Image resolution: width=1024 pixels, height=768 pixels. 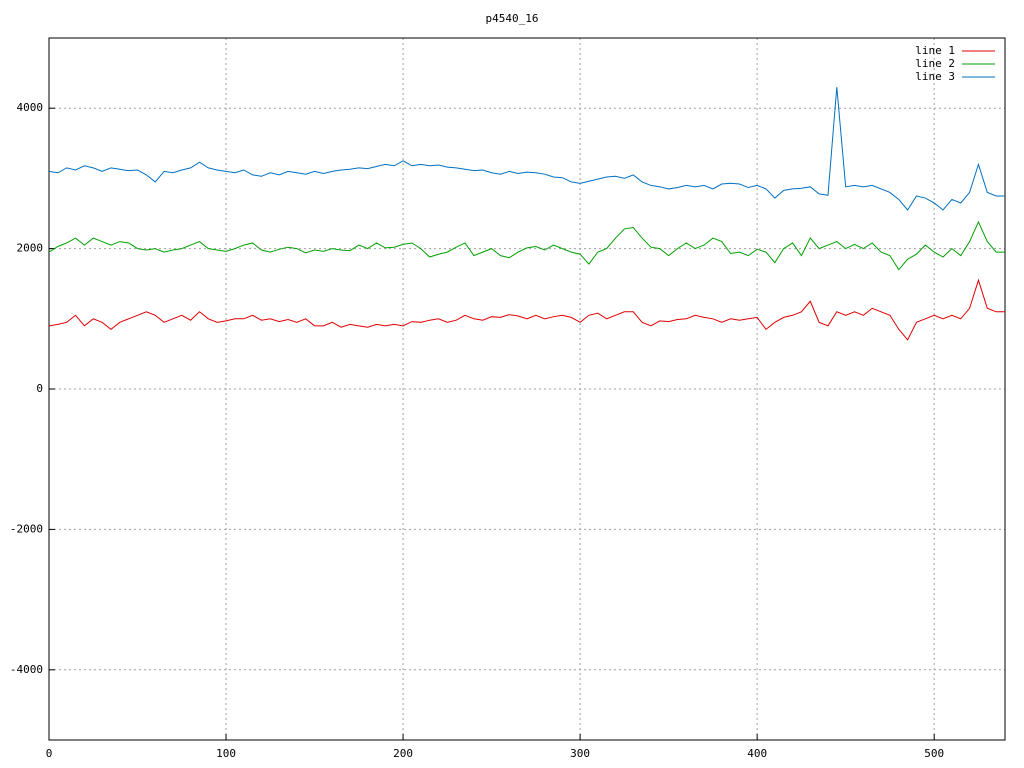 What do you see at coordinates (226, 753) in the screenshot?
I see `x-tick-label: 100` at bounding box center [226, 753].